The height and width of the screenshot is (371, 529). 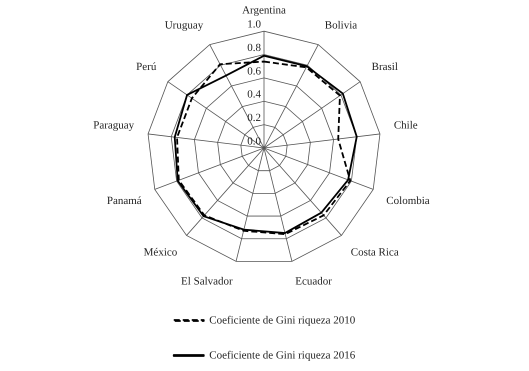 What do you see at coordinates (341, 25) in the screenshot?
I see `spoke-label: Bolivia` at bounding box center [341, 25].